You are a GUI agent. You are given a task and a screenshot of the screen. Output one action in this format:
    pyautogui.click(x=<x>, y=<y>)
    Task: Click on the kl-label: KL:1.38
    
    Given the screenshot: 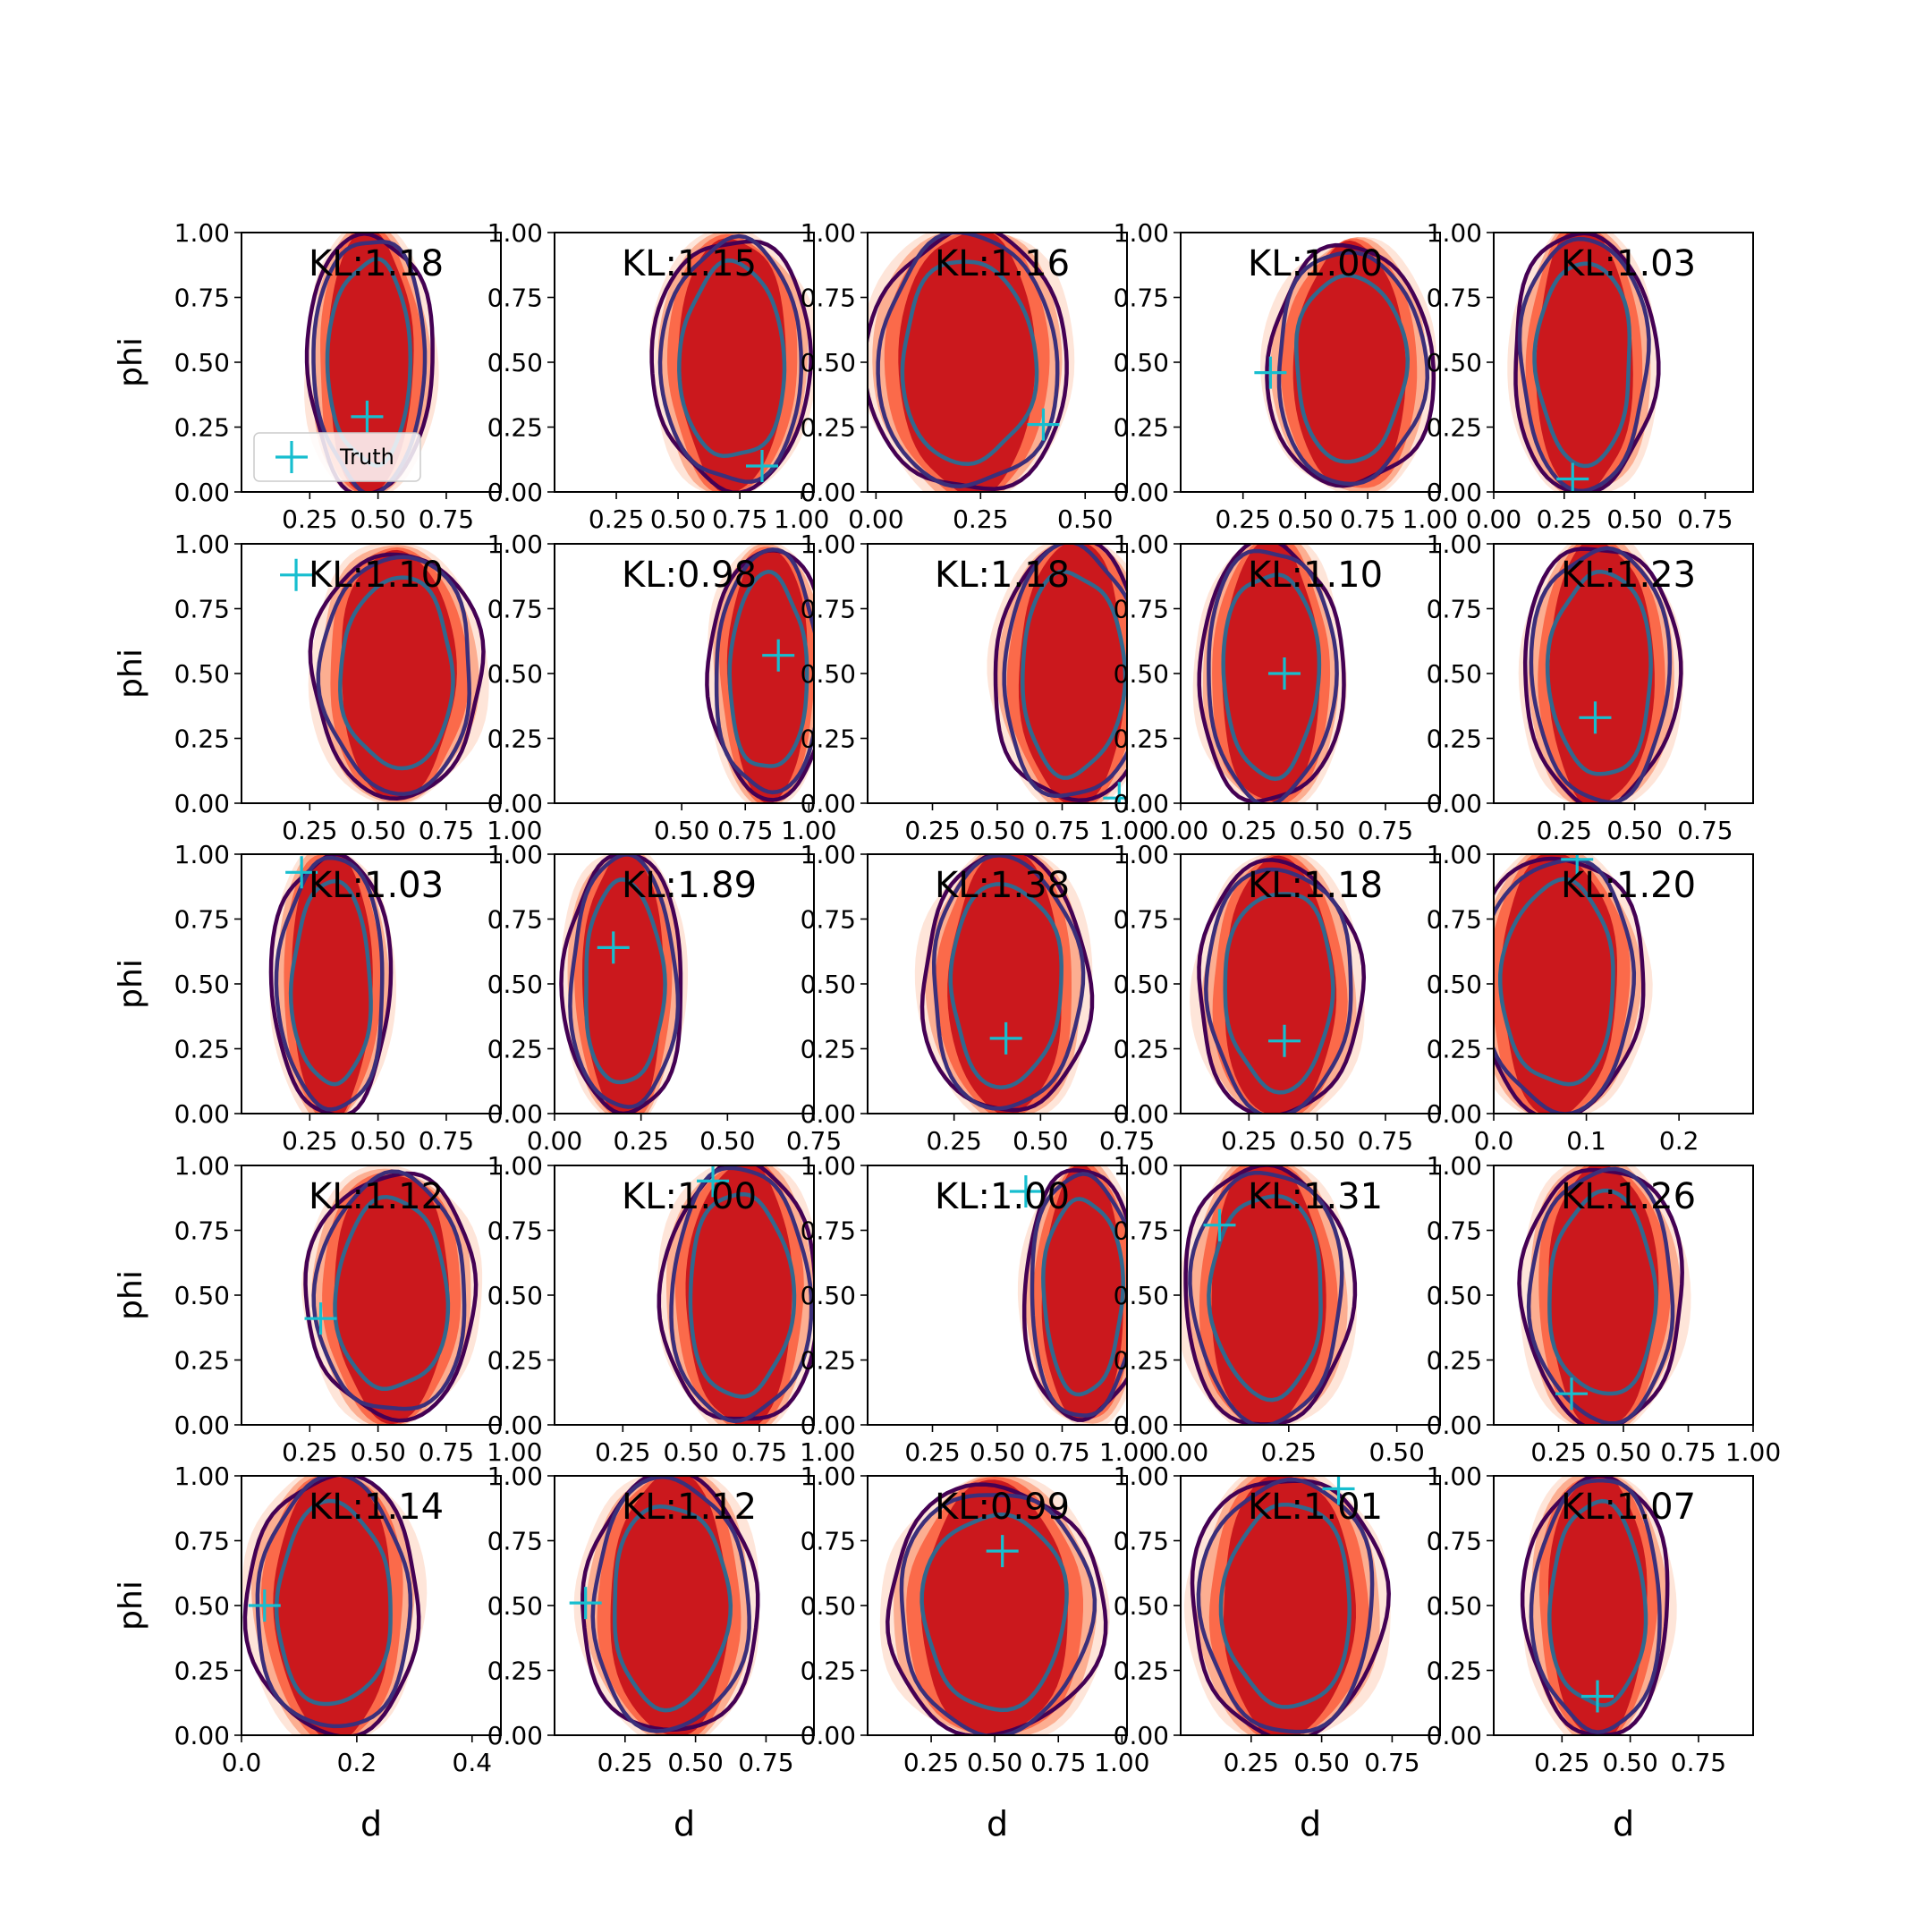 What is the action you would take?
    pyautogui.click(x=1002, y=885)
    